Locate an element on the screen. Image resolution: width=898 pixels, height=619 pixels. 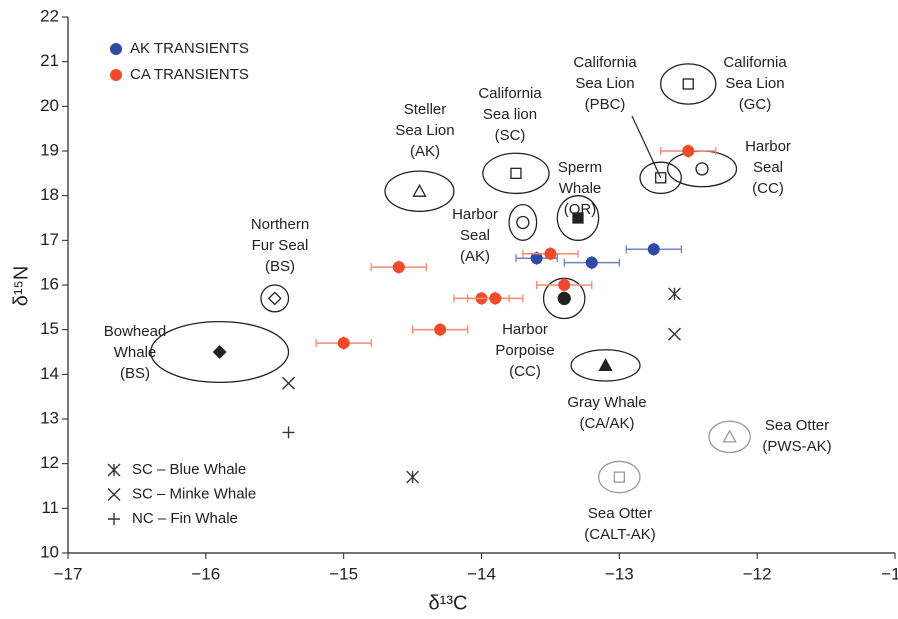
group-label: Sperm is located at coordinates (580, 167).